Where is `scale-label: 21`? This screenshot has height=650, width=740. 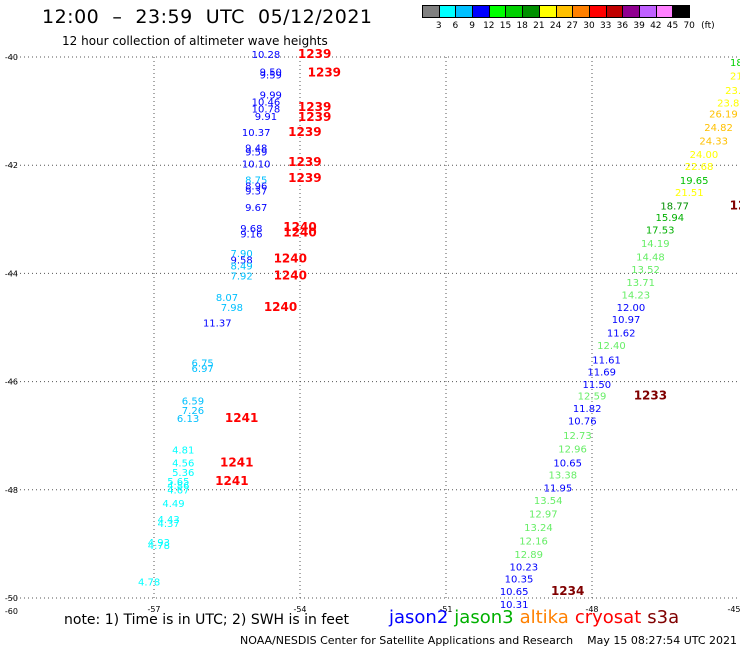 scale-label: 21 is located at coordinates (539, 26).